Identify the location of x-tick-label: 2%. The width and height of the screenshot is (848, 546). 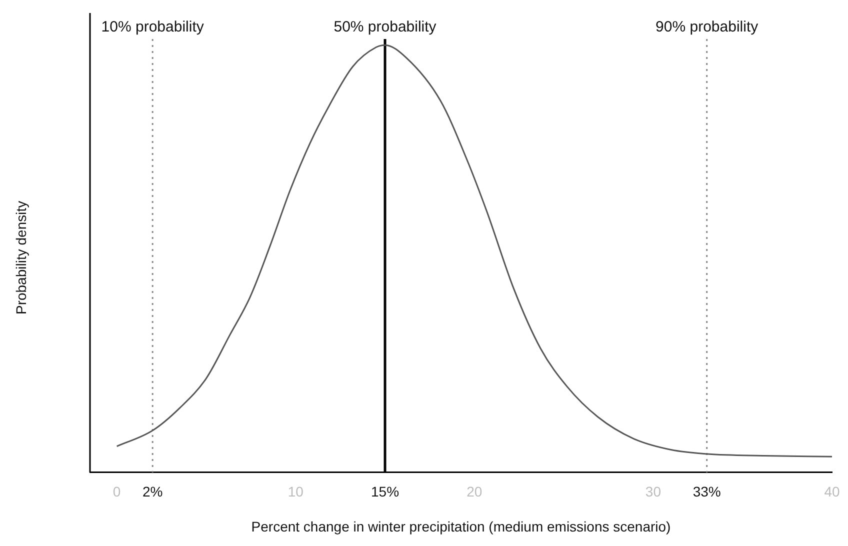
(152, 492).